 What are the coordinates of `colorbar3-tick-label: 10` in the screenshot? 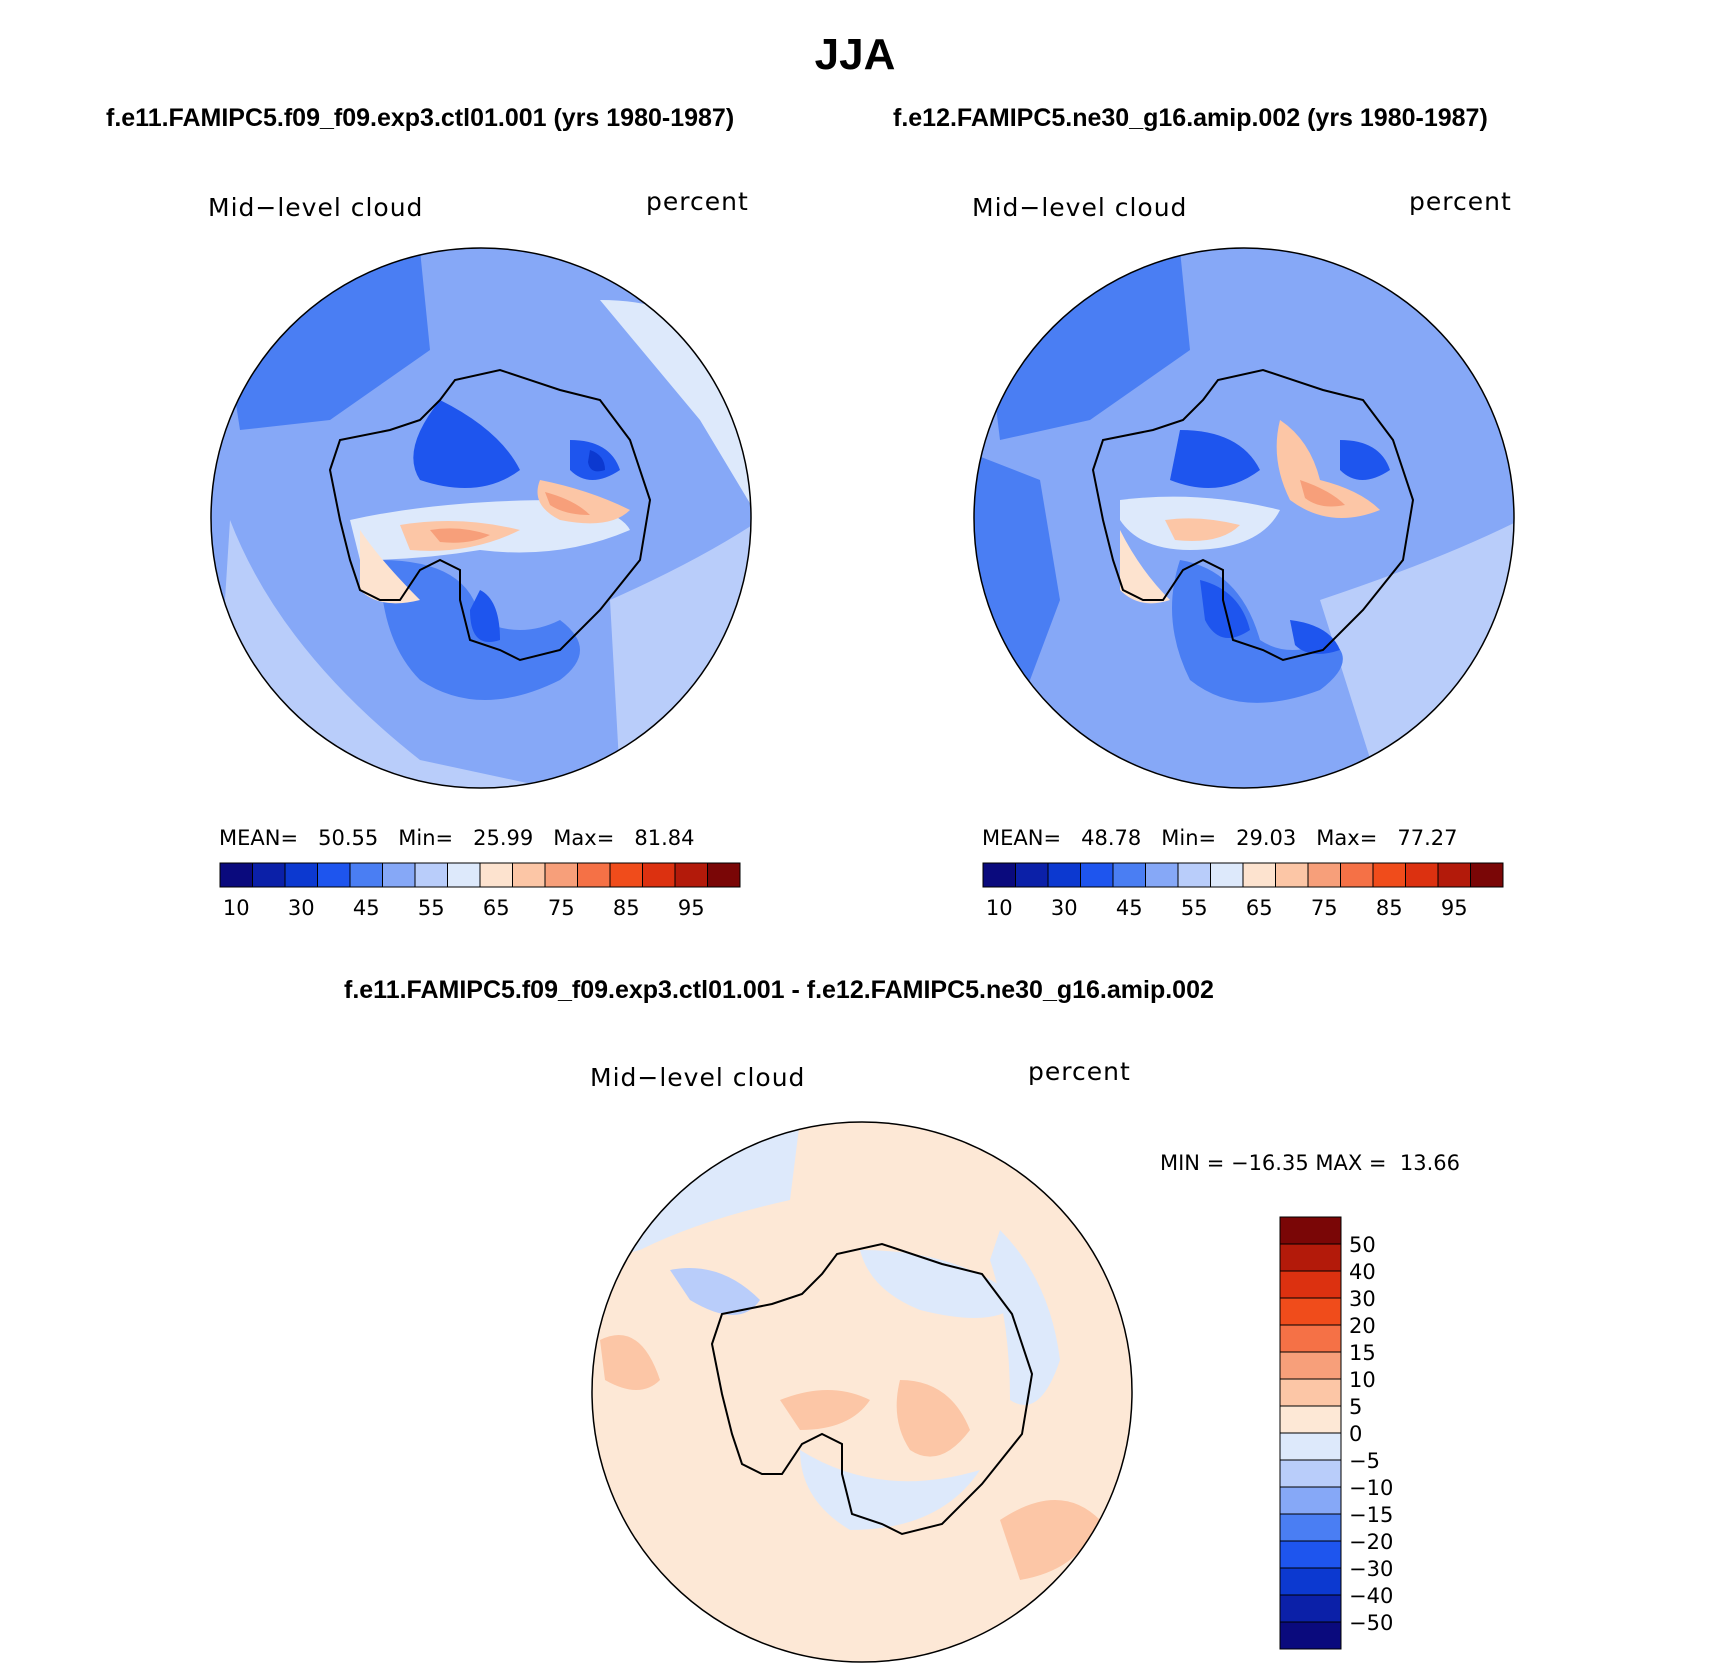 It's located at (1362, 1380).